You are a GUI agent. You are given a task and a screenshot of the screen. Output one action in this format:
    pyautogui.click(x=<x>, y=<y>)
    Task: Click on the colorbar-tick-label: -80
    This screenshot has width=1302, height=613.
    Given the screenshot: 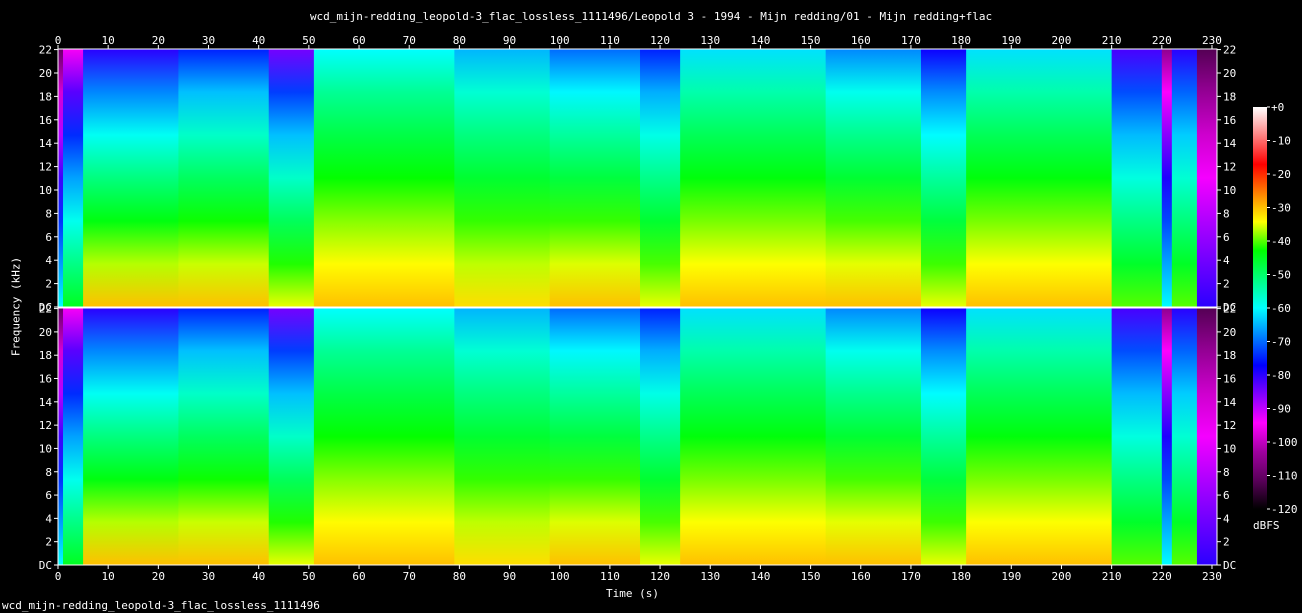 What is the action you would take?
    pyautogui.click(x=1281, y=375)
    